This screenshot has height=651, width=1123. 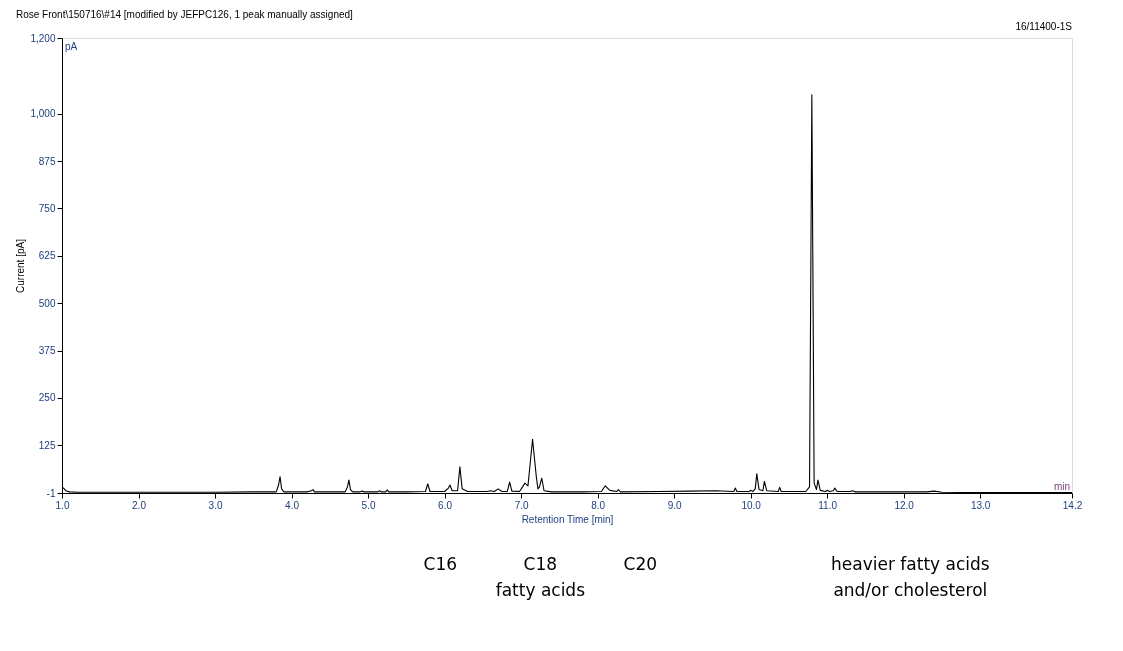 What do you see at coordinates (71, 46) in the screenshot?
I see `annotation: pA` at bounding box center [71, 46].